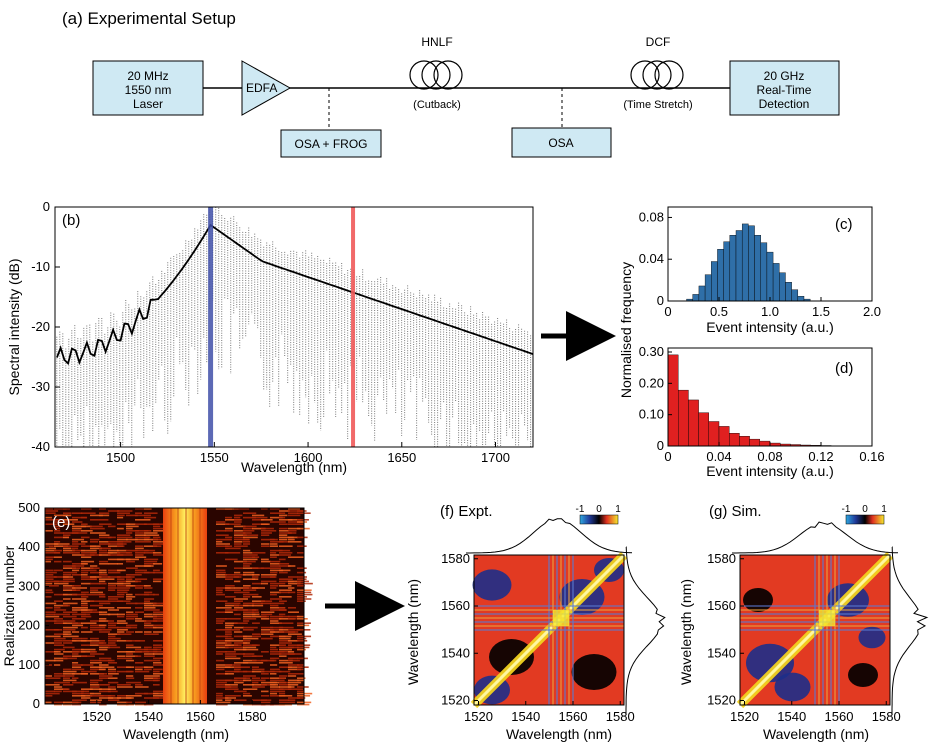 This screenshot has width=933, height=747. What do you see at coordinates (735, 511) in the screenshot?
I see `g-panel-label: (g) Sim.` at bounding box center [735, 511].